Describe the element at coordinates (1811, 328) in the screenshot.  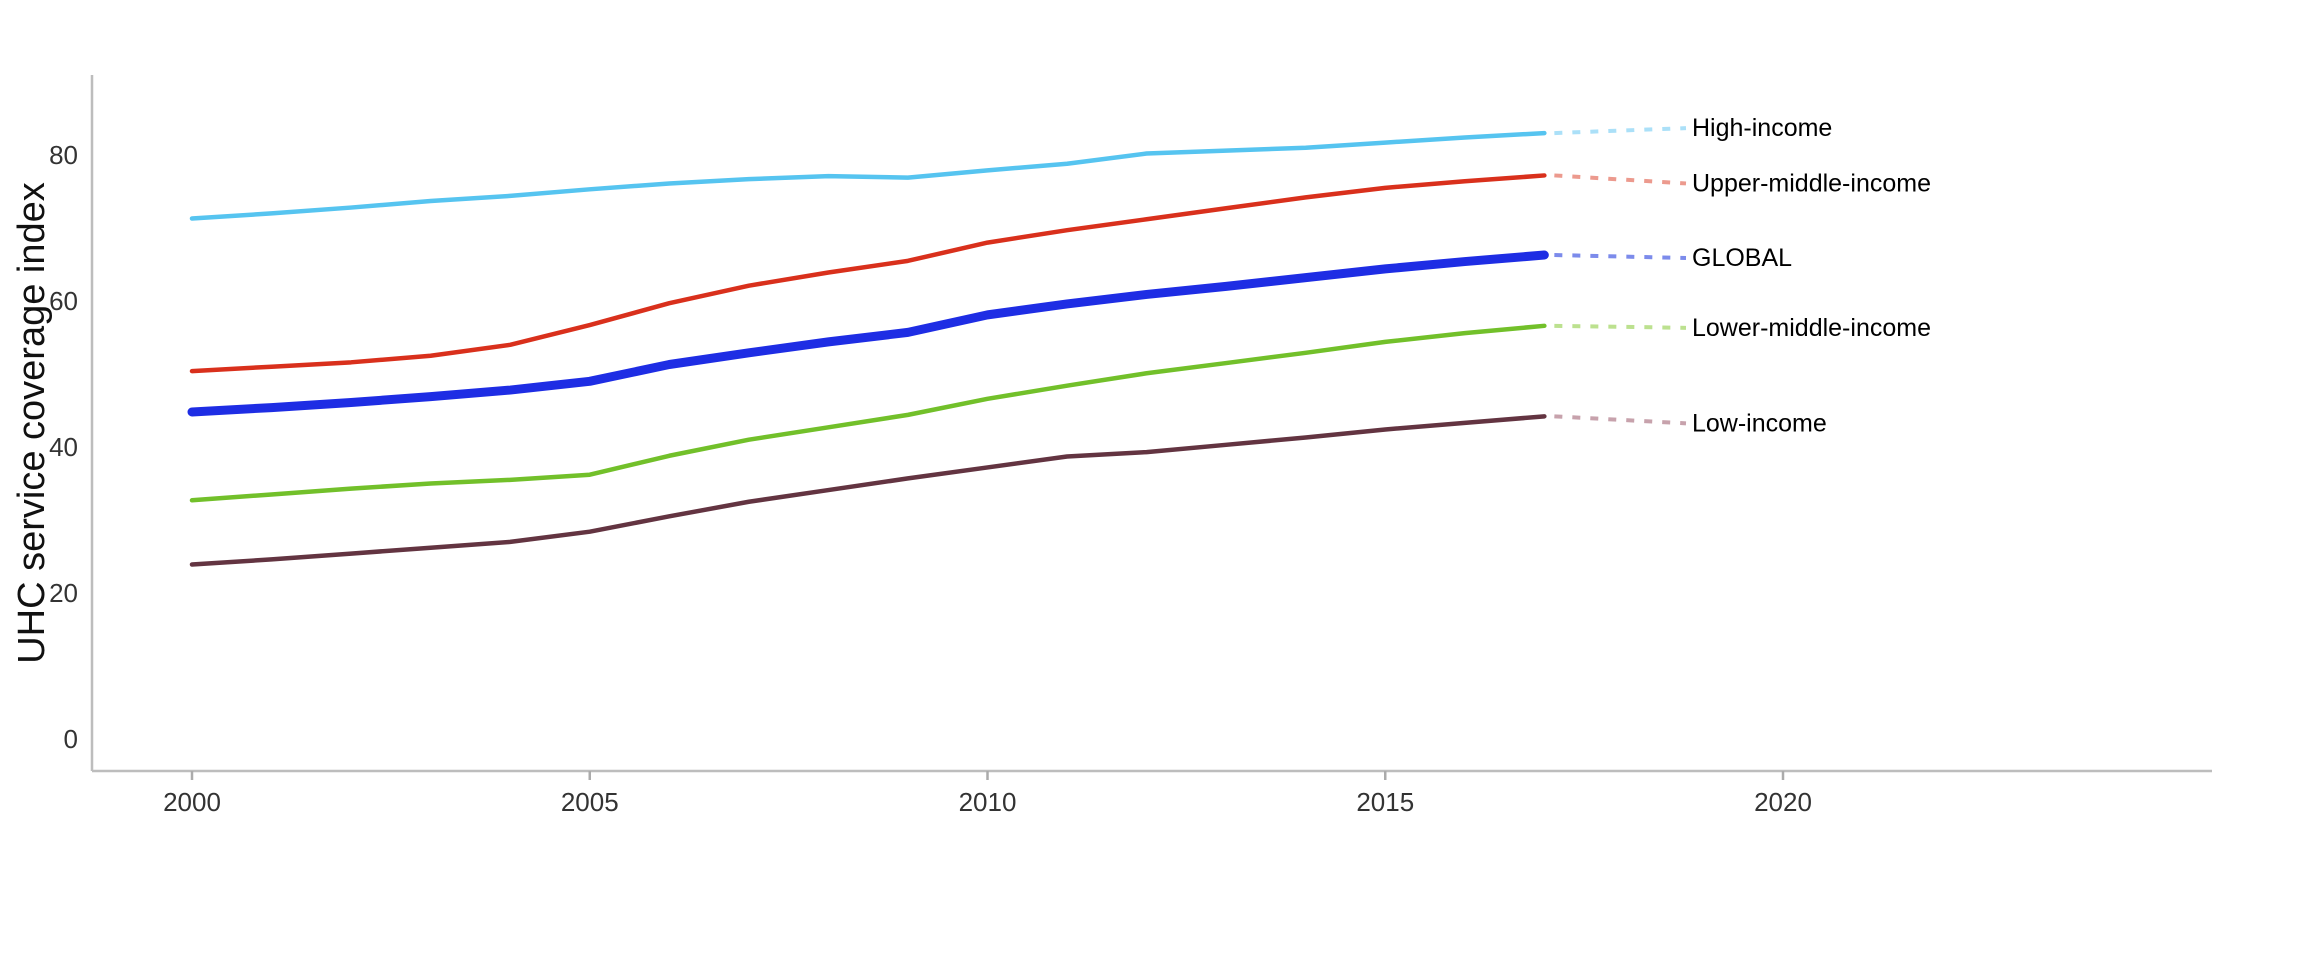
I see `series-label-lower-middle-income: Lower-middle-income` at that location.